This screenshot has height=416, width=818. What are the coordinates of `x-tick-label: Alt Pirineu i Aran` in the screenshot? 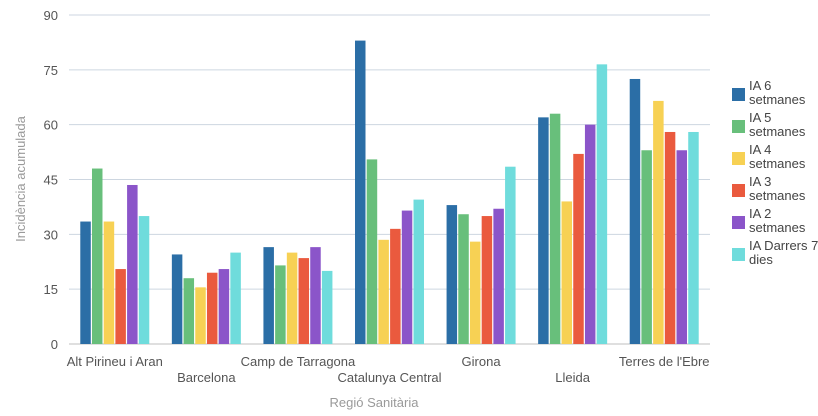 It's located at (115, 361).